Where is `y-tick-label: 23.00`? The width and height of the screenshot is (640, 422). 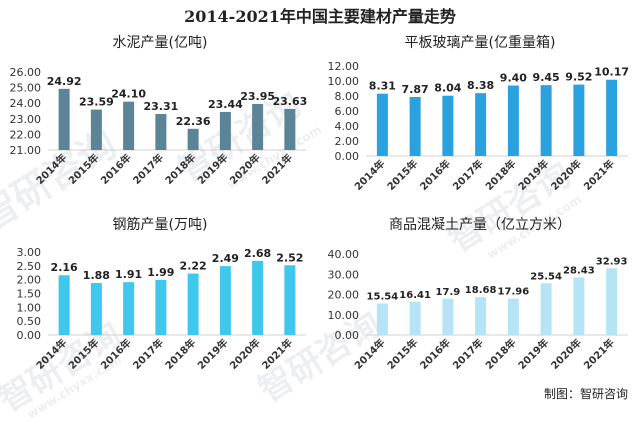 y-tick-label: 23.00 is located at coordinates (26, 119).